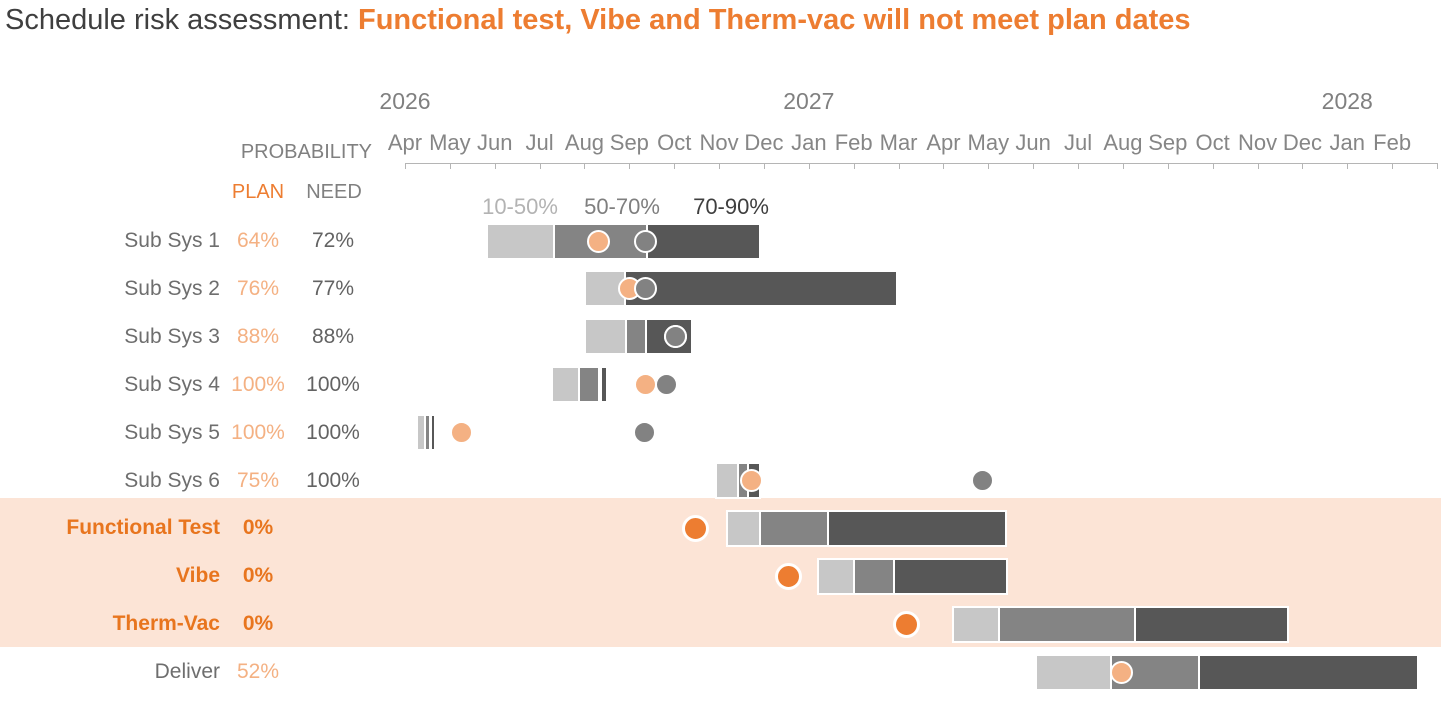 Image resolution: width=1441 pixels, height=708 pixels. What do you see at coordinates (853, 142) in the screenshot?
I see `axis-month-label: Feb` at bounding box center [853, 142].